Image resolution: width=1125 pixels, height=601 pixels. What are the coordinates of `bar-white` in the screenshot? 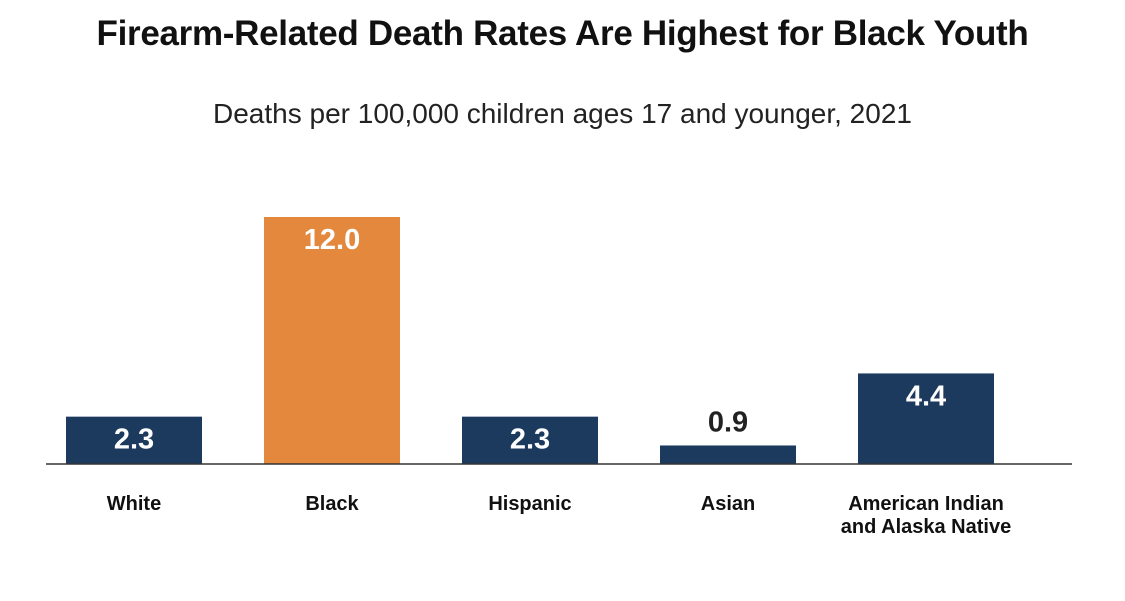 It's located at (134, 440).